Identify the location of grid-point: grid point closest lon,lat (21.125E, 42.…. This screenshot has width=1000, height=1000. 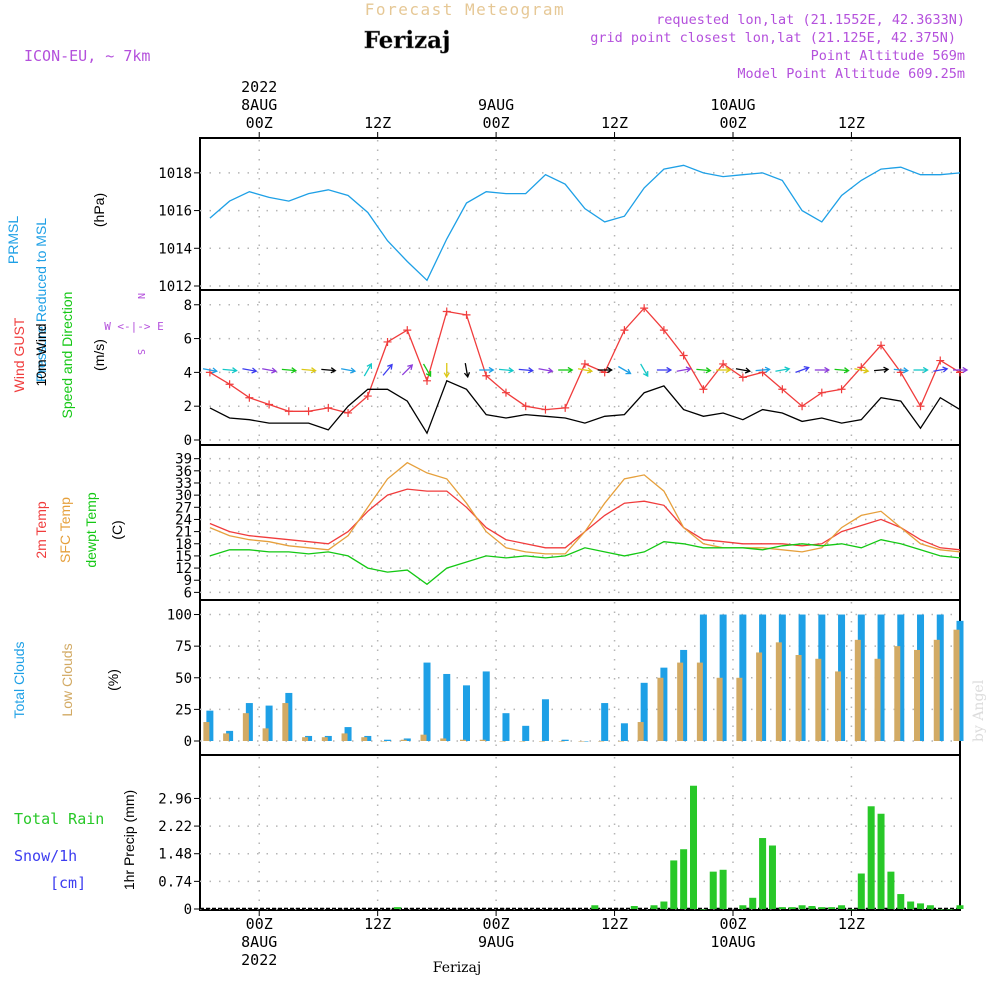
(773, 38).